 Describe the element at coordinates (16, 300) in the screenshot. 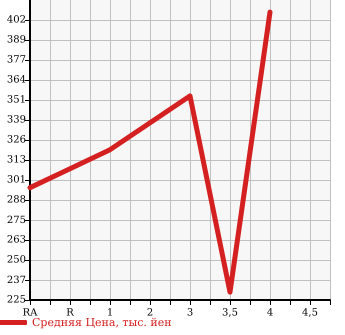

I see `y-tick-label: 225` at that location.